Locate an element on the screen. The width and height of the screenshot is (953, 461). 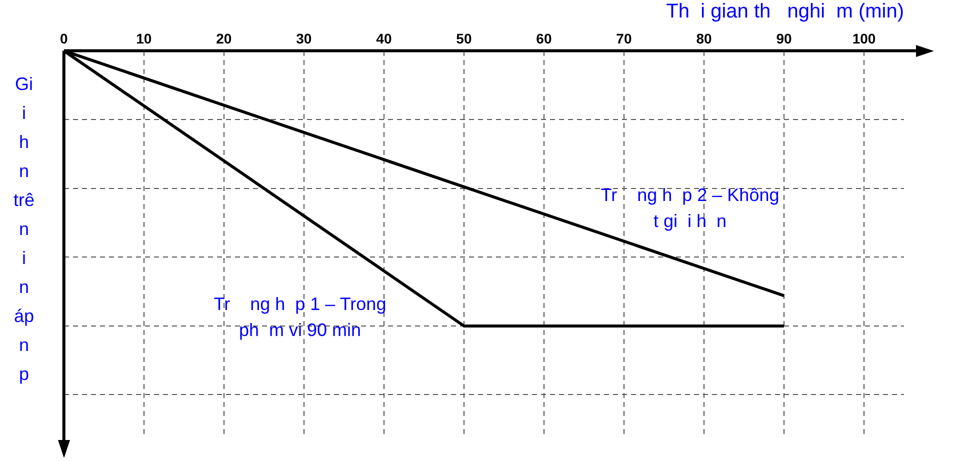
text: Gi i h n trê n i n áp n p is located at coordinates (23, 229).